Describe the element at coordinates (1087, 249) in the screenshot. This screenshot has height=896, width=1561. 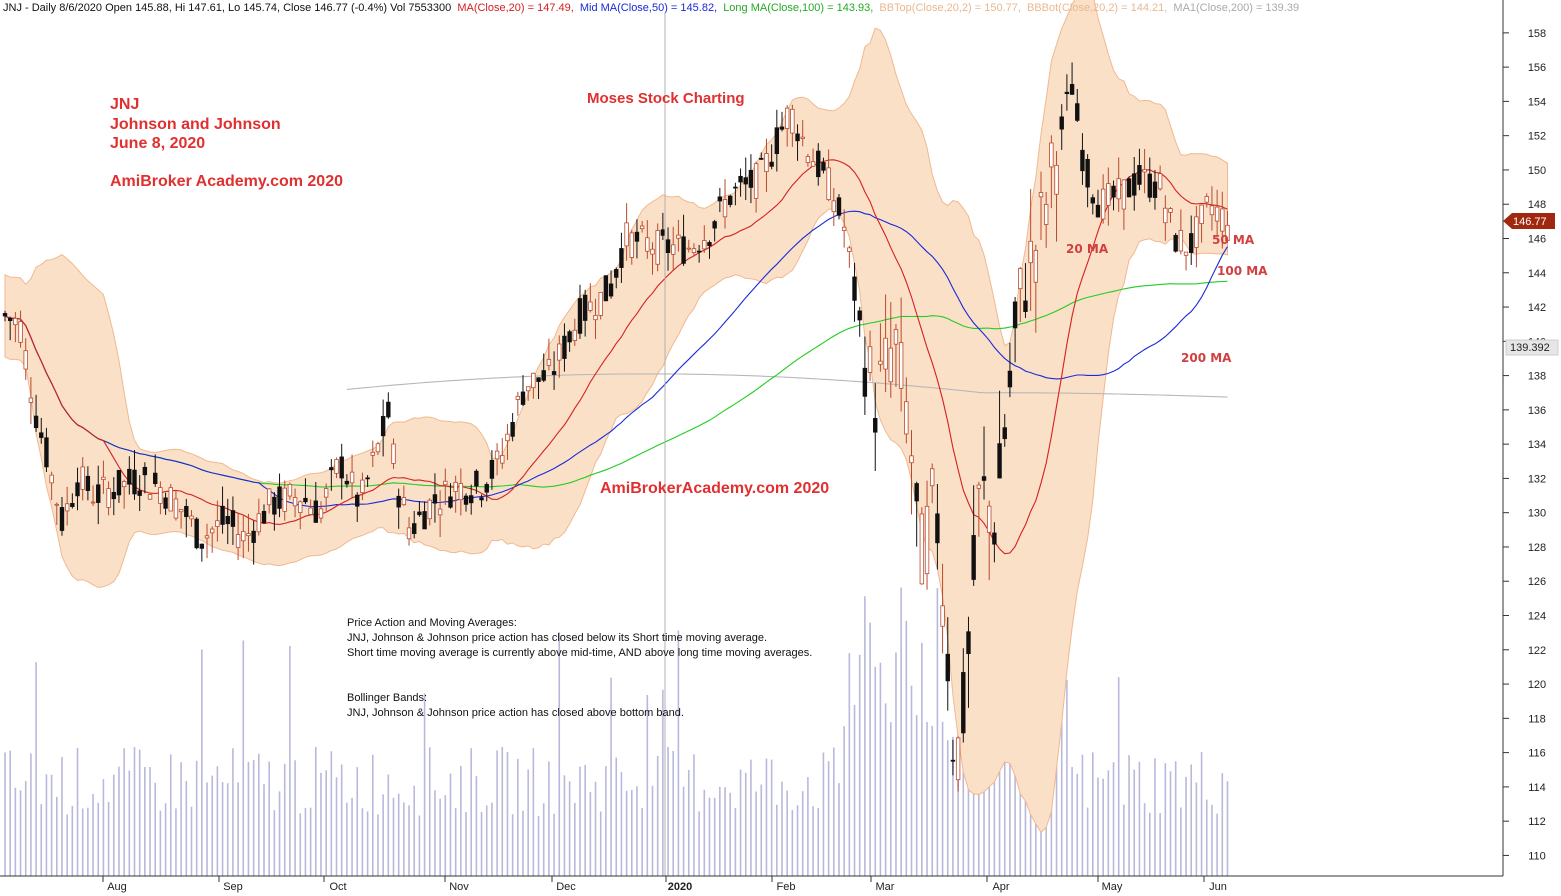
I see `label-20-ma: 20 MA` at that location.